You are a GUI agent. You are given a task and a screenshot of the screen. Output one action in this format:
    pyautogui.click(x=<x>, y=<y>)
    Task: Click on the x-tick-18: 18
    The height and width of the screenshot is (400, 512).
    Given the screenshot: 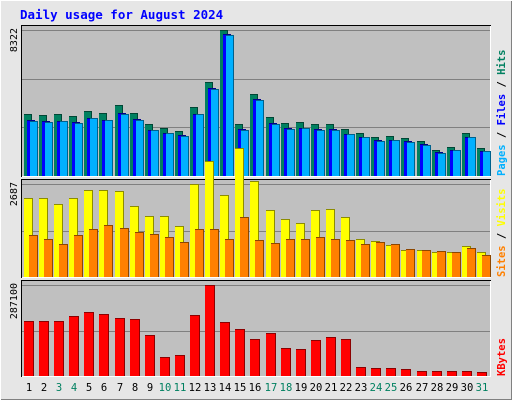 What is the action you would take?
    pyautogui.click(x=286, y=388)
    